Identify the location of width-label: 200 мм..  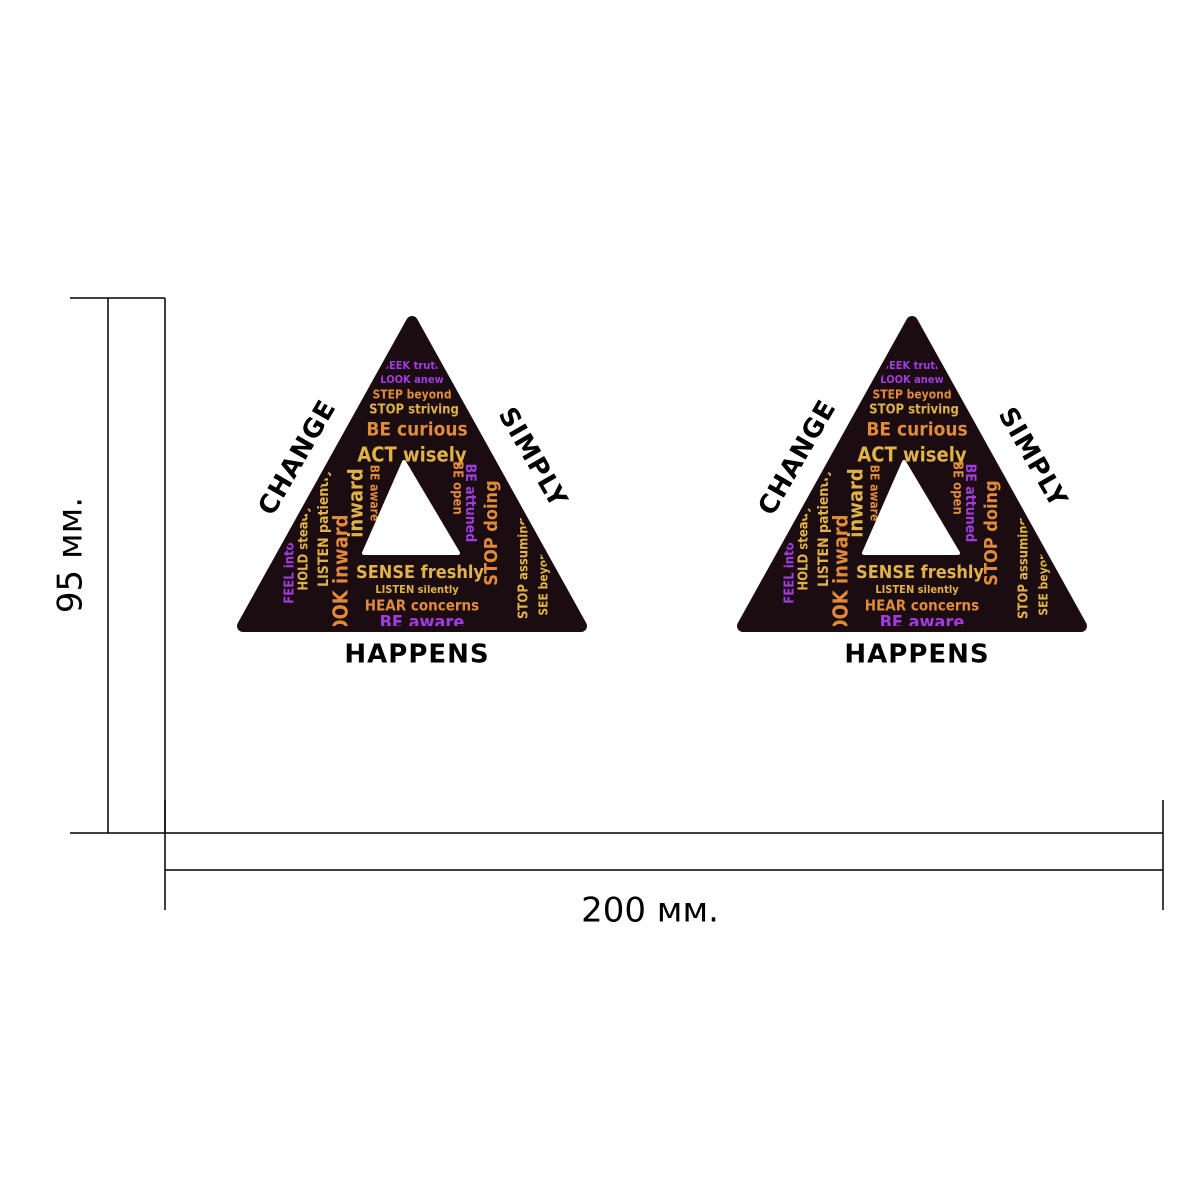
(650, 911).